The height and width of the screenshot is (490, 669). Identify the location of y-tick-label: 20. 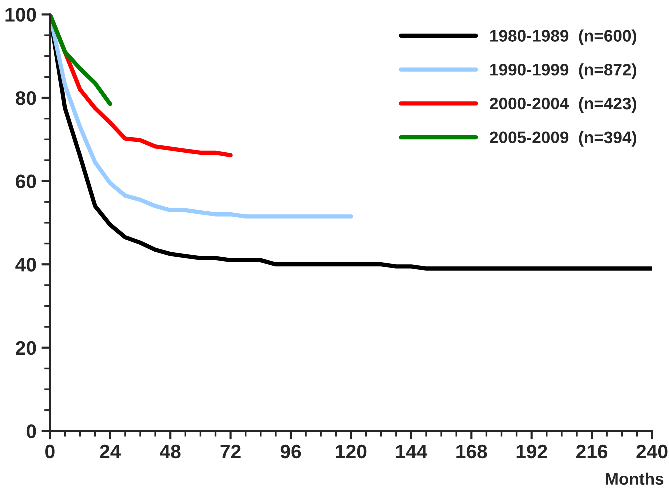
(26, 348).